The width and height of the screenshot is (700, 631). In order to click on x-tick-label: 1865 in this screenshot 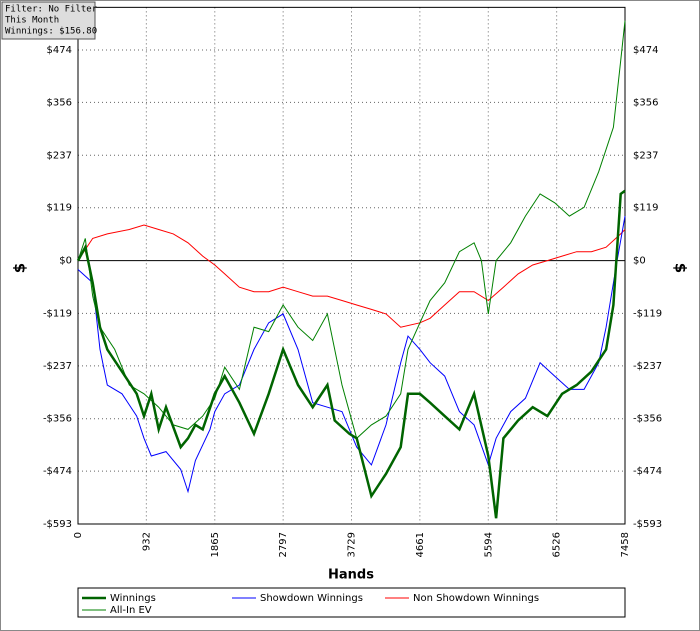, I will do `click(215, 544)`.